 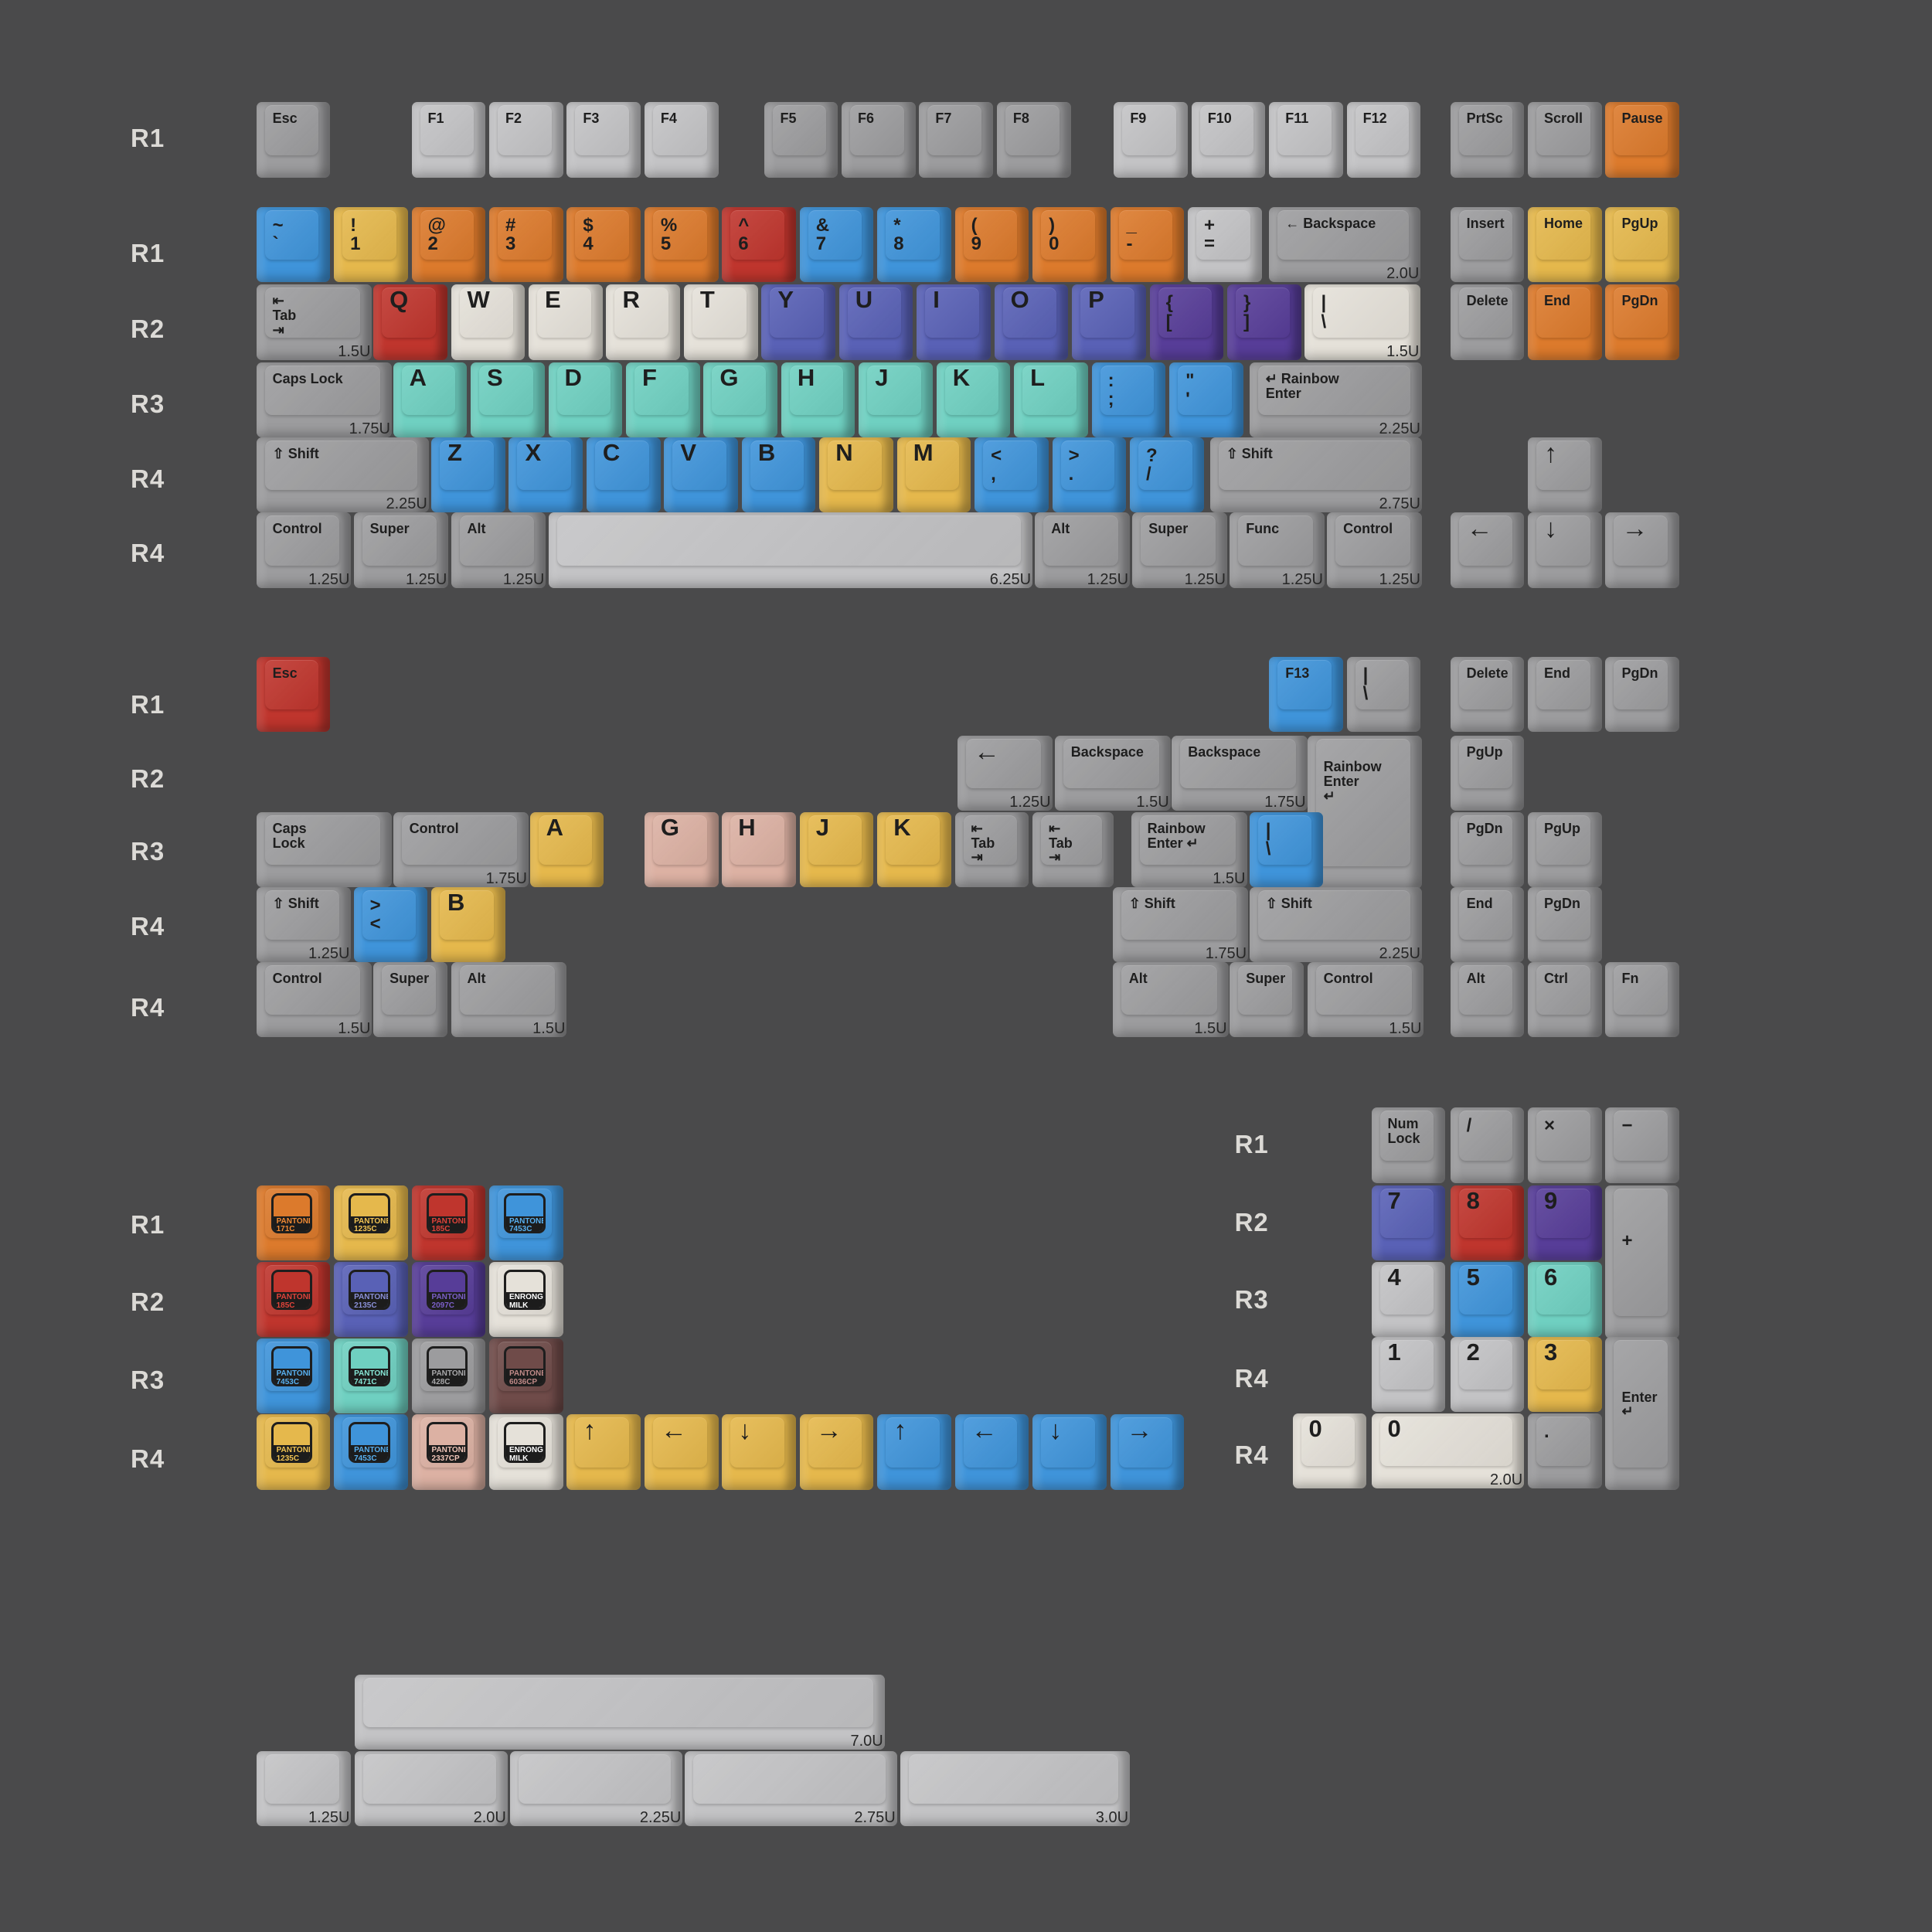 What do you see at coordinates (603, 130) in the screenshot?
I see `keycap-top: F3` at bounding box center [603, 130].